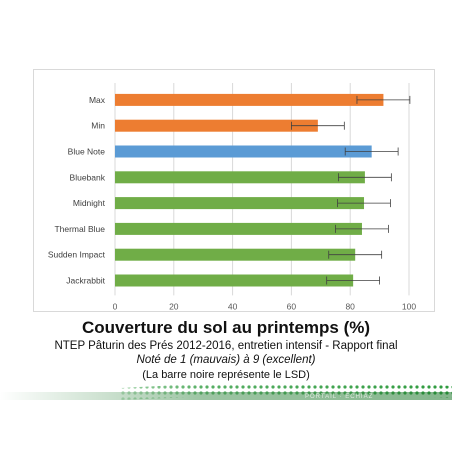 This screenshot has width=452, height=452. Describe the element at coordinates (77, 255) in the screenshot. I see `category-label: Sudden Impact` at that location.